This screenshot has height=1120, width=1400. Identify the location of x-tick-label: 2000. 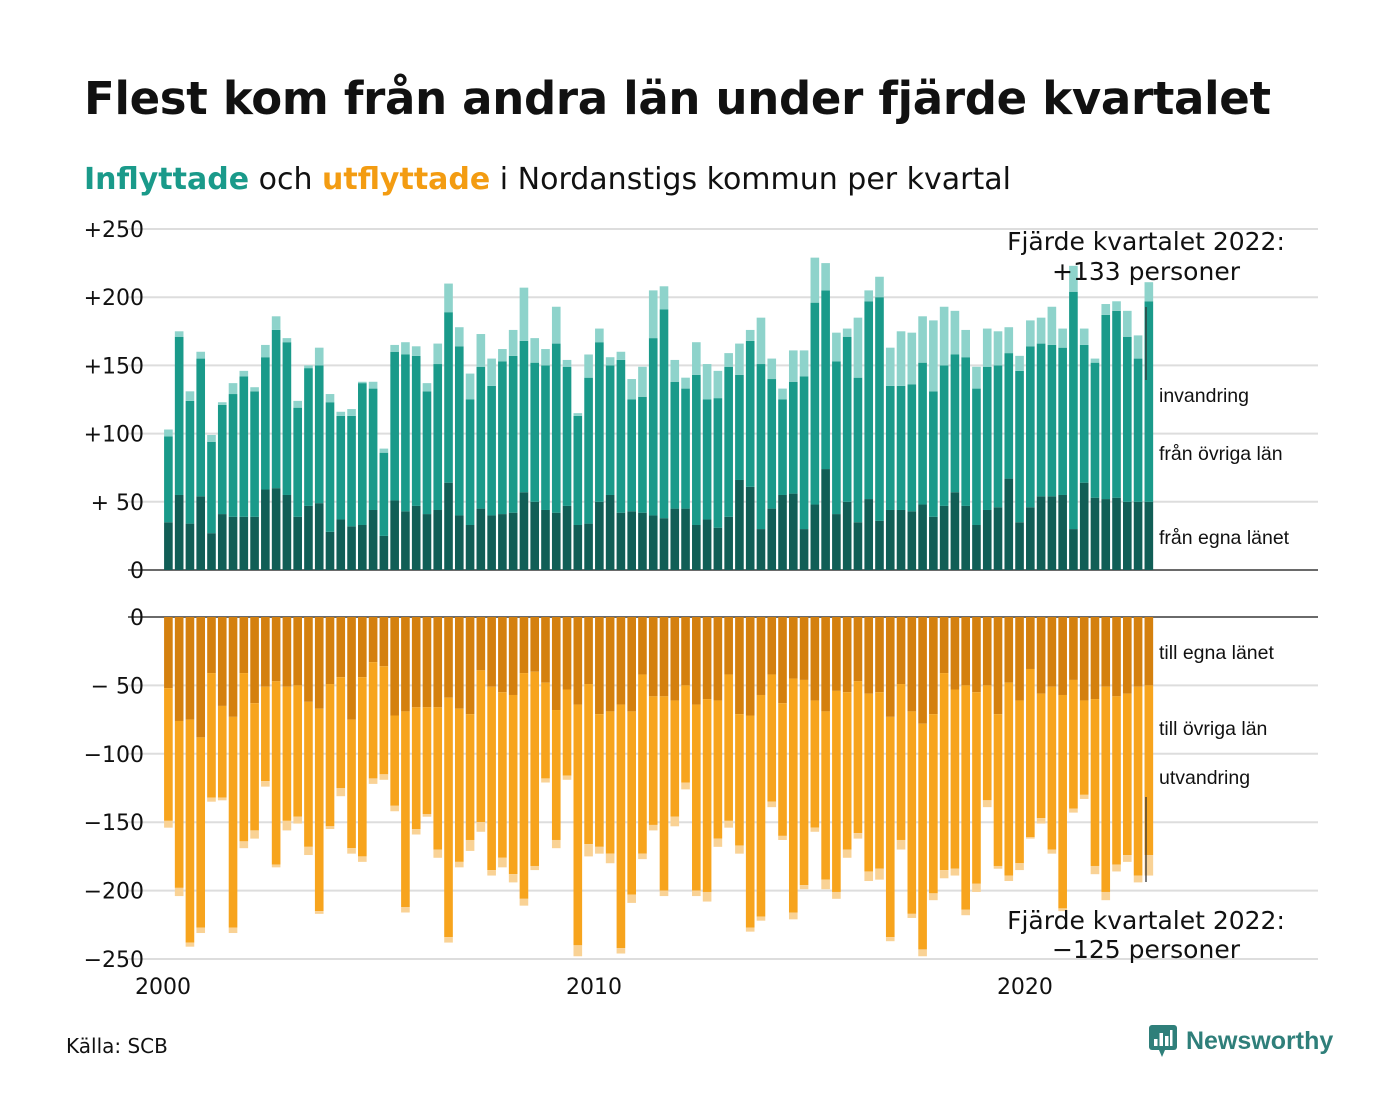
(163, 987).